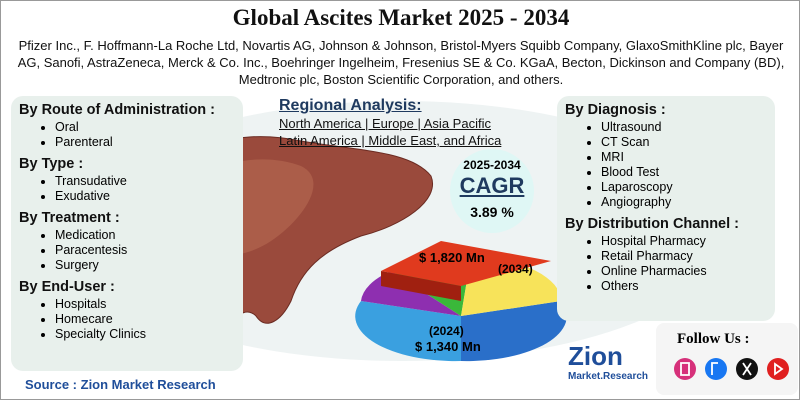  What do you see at coordinates (492, 165) in the screenshot?
I see `cagr-period: 2025-2034` at bounding box center [492, 165].